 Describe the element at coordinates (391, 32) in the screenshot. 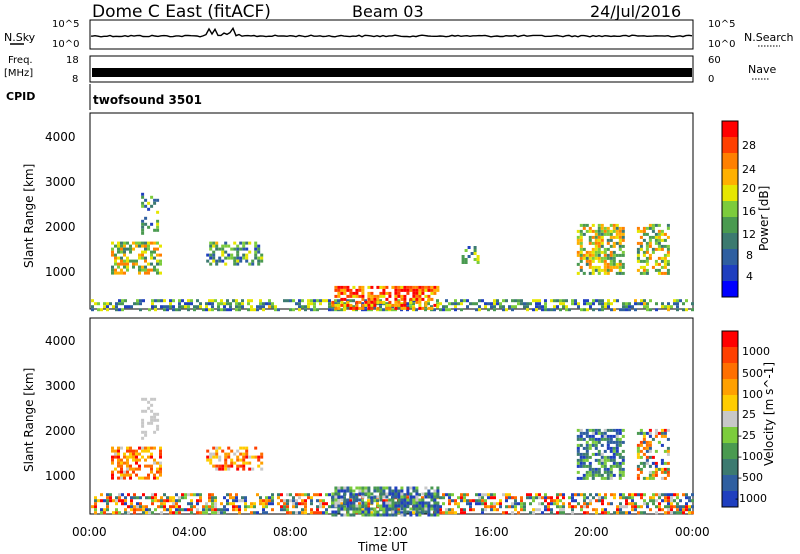

I see `nsky-trace` at that location.